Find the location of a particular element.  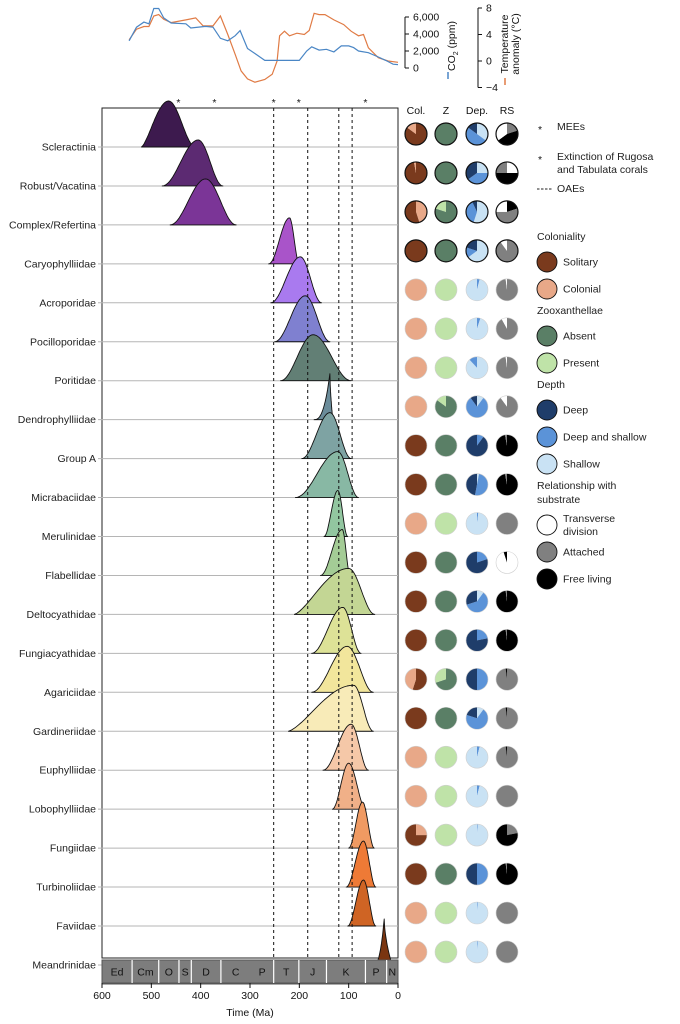

co2-series-line is located at coordinates (263, 36).